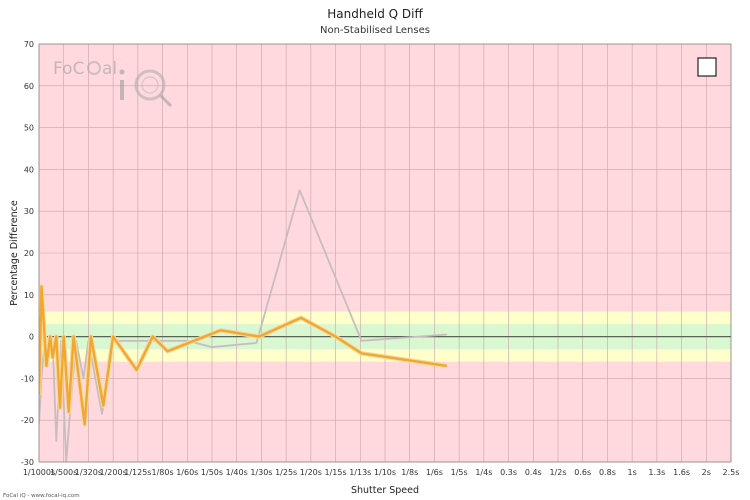 This screenshot has width=750, height=500. What do you see at coordinates (434, 472) in the screenshot?
I see `x-tick-label: 1/6s` at bounding box center [434, 472].